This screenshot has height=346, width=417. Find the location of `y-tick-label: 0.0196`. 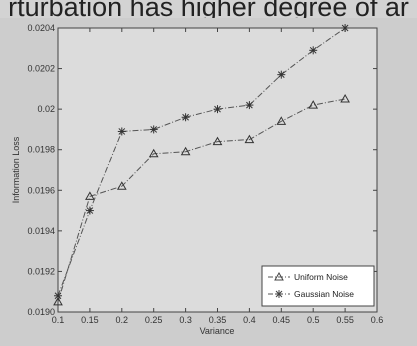

y-tick-label: 0.0196 is located at coordinates (41, 190).